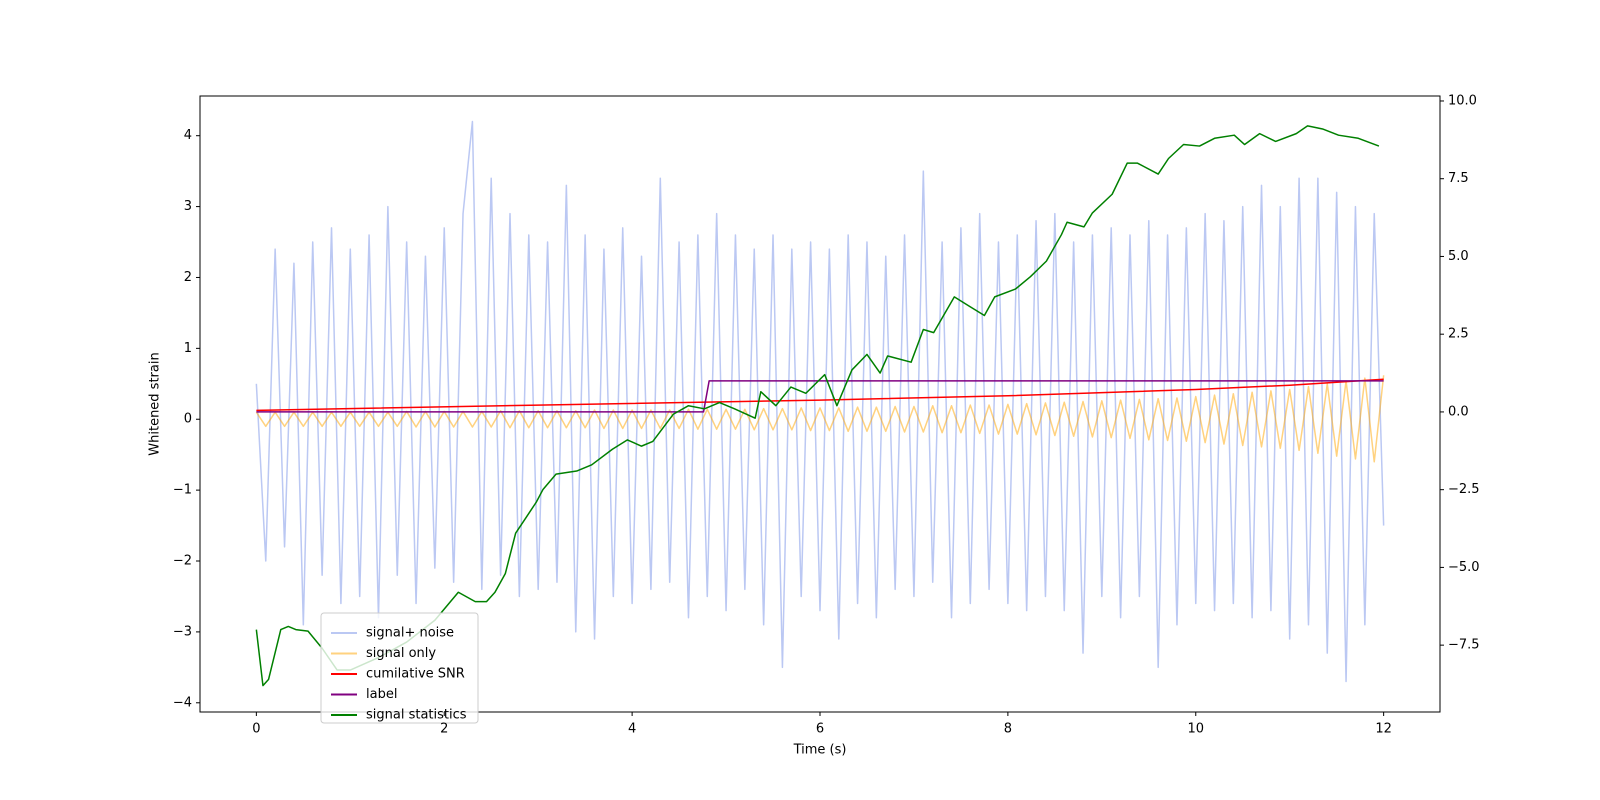 The image size is (1600, 800). What do you see at coordinates (1458, 334) in the screenshot?
I see `y2-tick-label: 2.5` at bounding box center [1458, 334].